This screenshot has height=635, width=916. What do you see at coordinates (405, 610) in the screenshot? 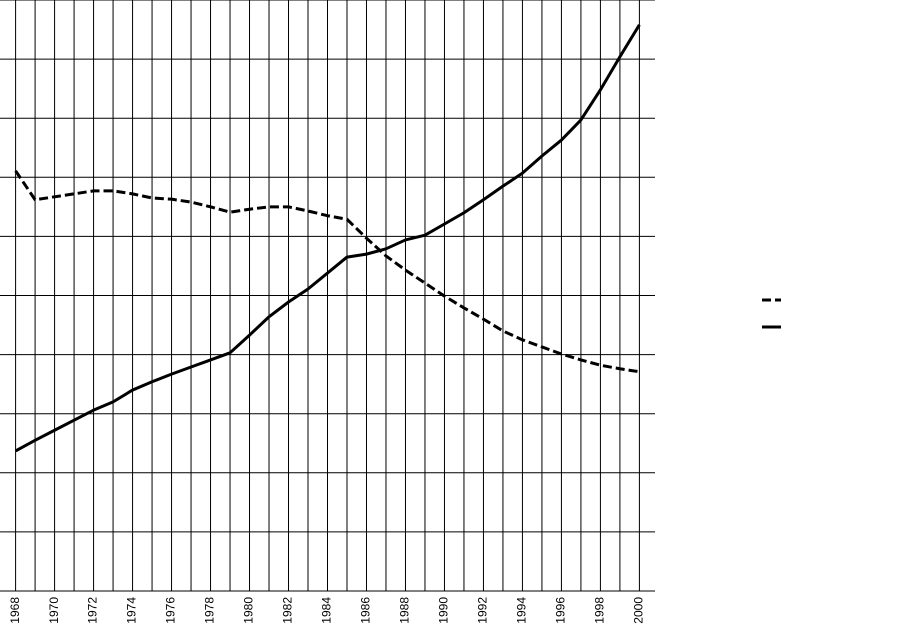
I see `x-tick-label: 1988` at bounding box center [405, 610].